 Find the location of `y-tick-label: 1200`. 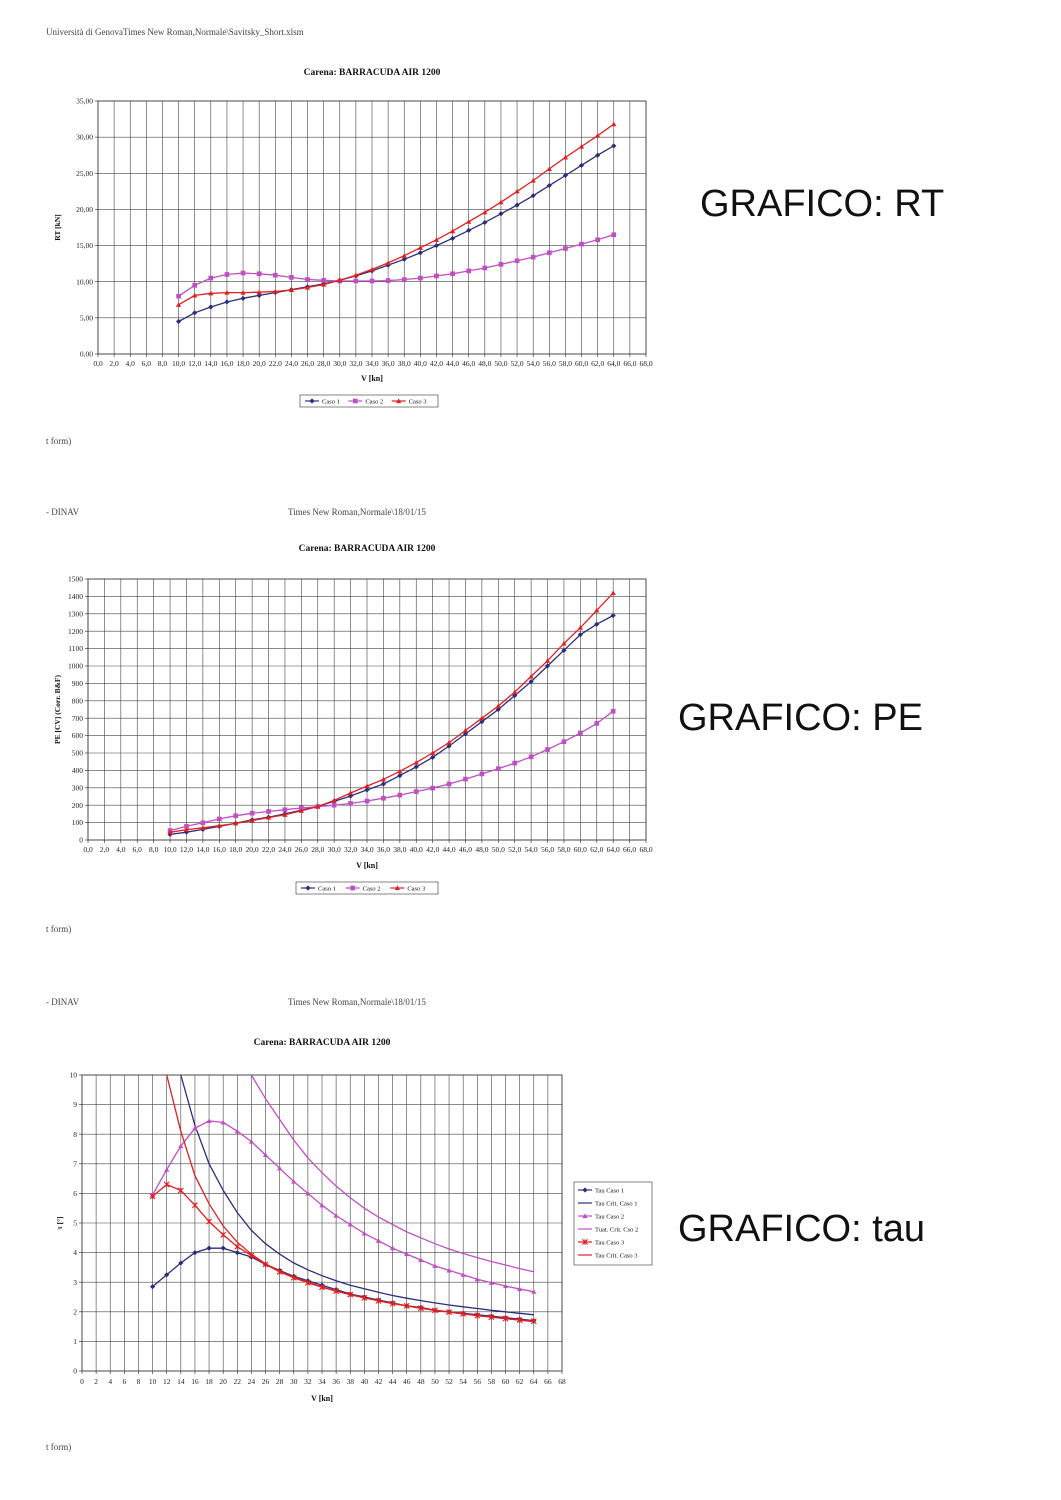

y-tick-label: 1200 is located at coordinates (75, 631).